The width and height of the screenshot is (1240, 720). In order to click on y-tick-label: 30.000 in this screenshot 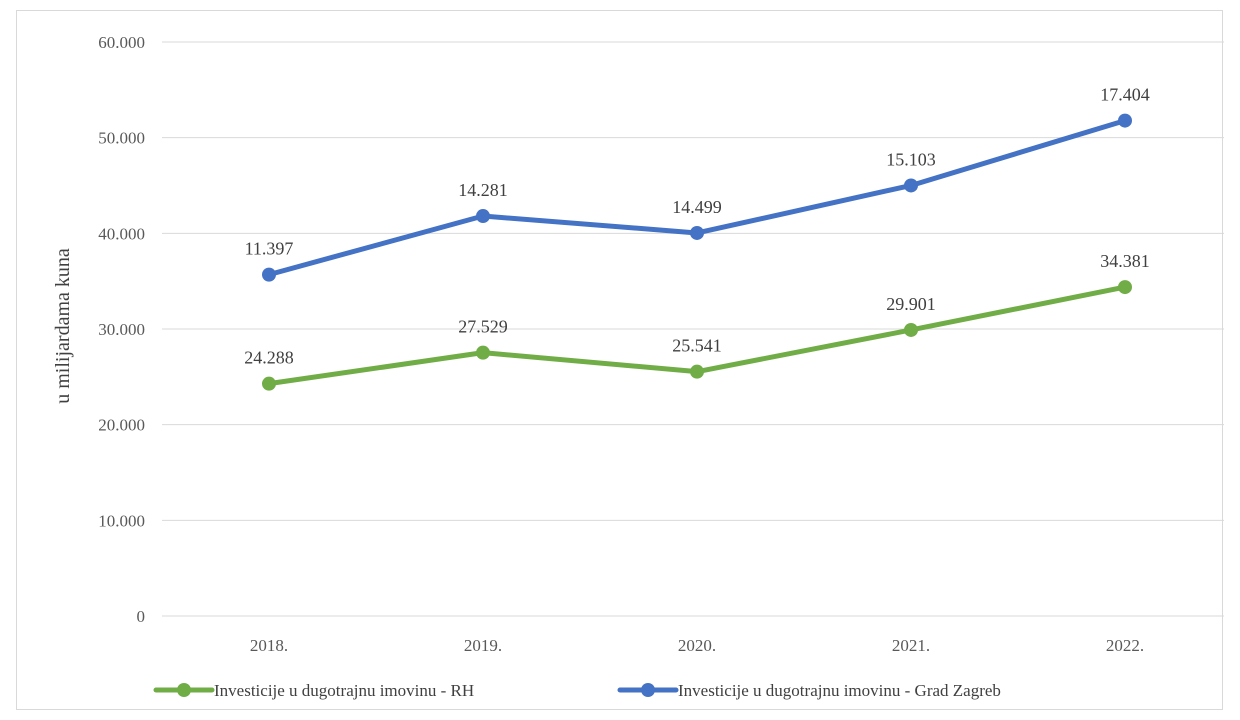, I will do `click(121, 329)`.